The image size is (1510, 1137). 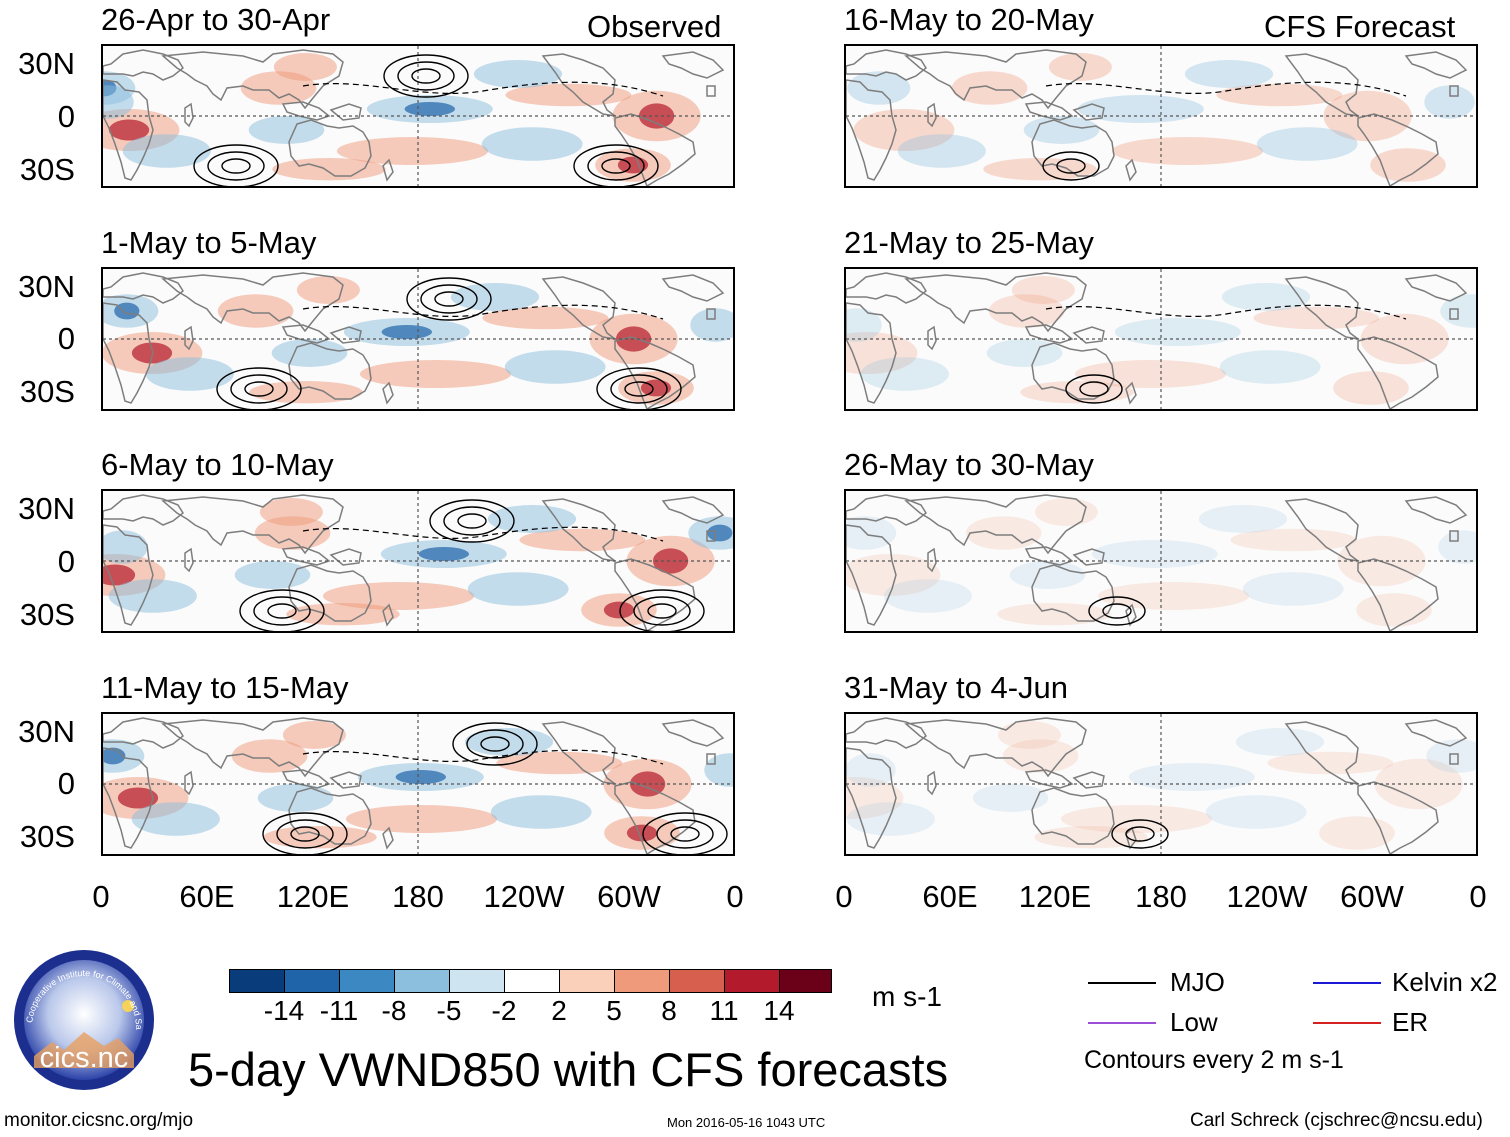 I want to click on timestamp: Mon 2016-05-16 1043 UTC, so click(x=746, y=1122).